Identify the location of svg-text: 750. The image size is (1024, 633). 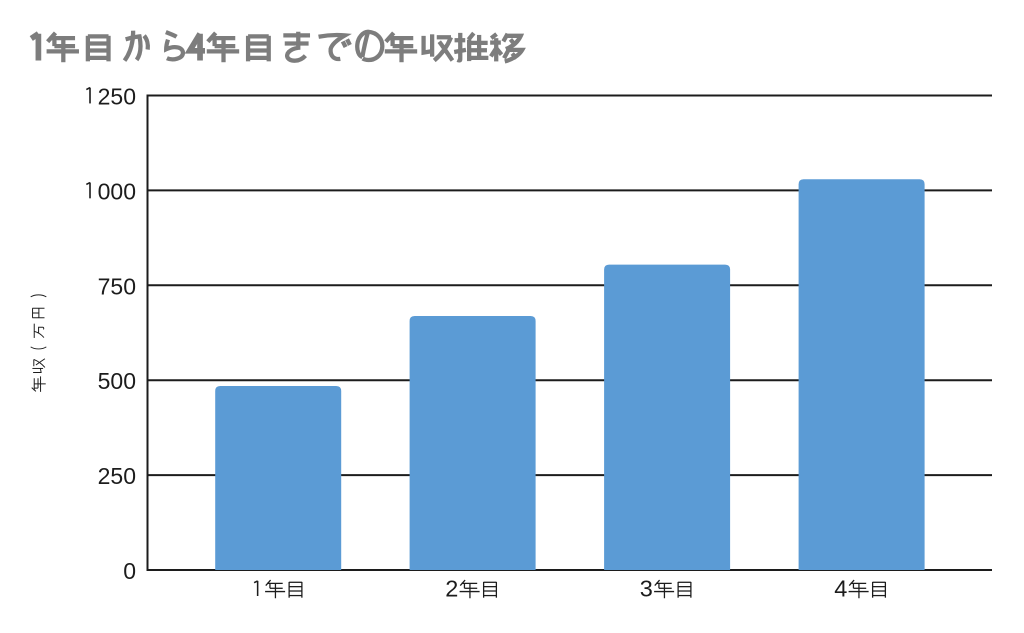
(117, 286).